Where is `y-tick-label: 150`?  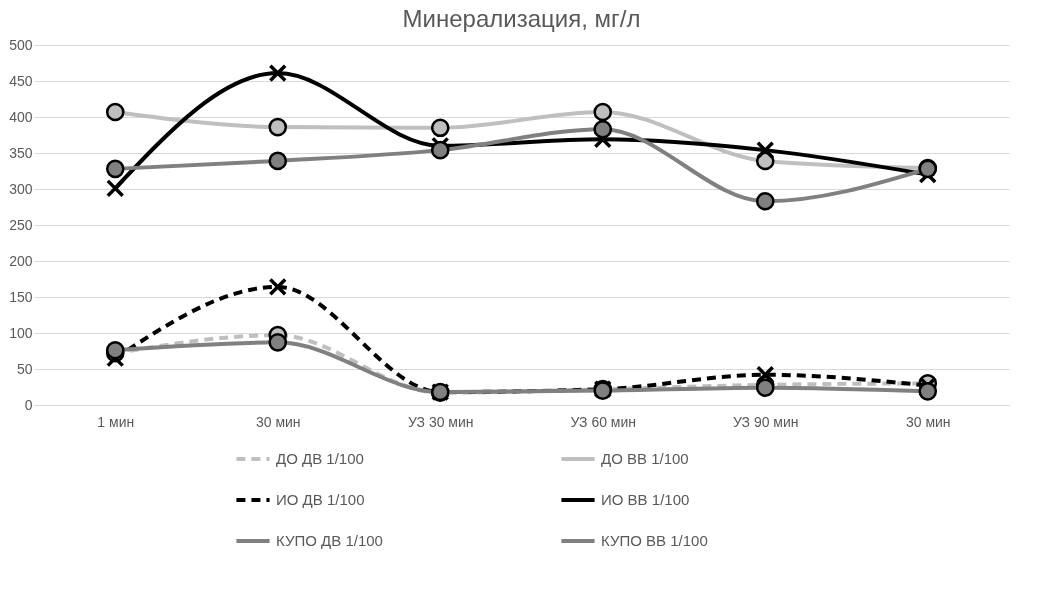
y-tick-label: 150 is located at coordinates (21, 296).